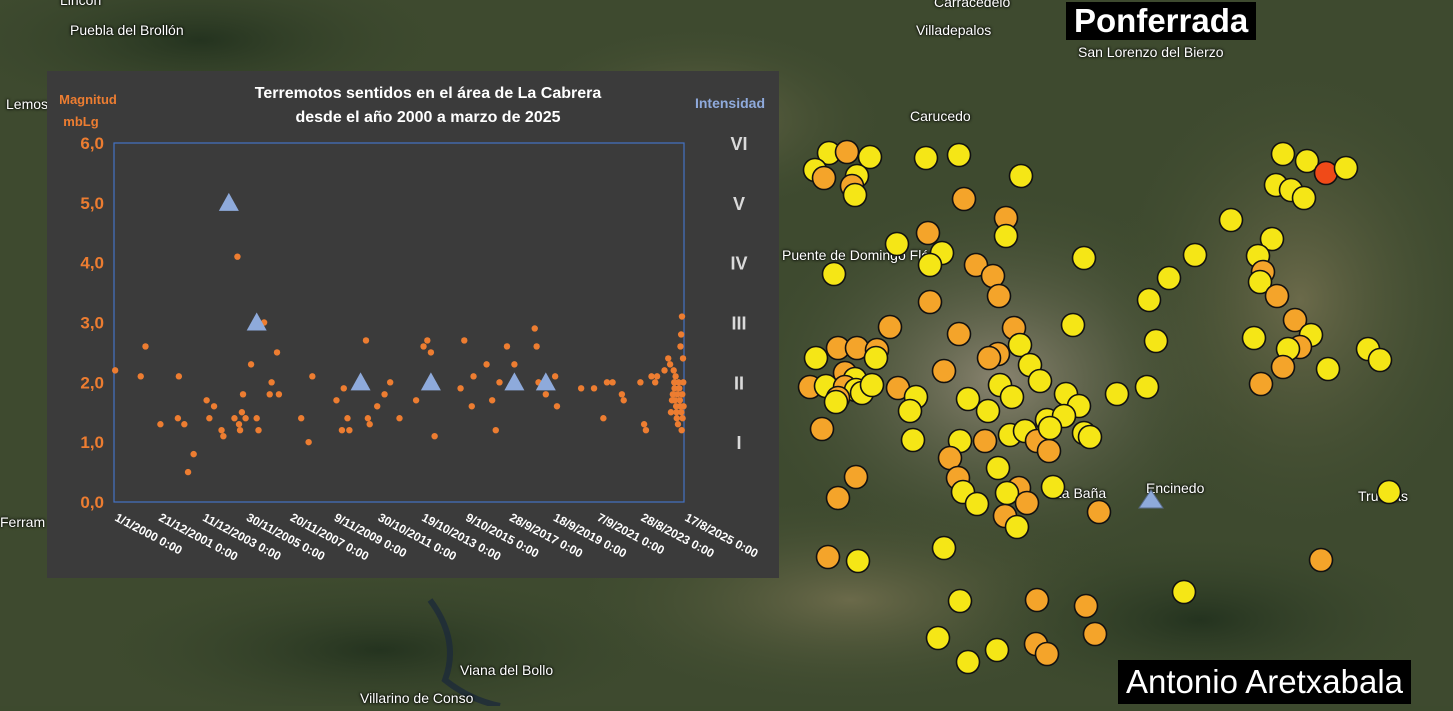 Image resolution: width=1453 pixels, height=711 pixels. What do you see at coordinates (940, 116) in the screenshot?
I see `place-label: Carucedo` at bounding box center [940, 116].